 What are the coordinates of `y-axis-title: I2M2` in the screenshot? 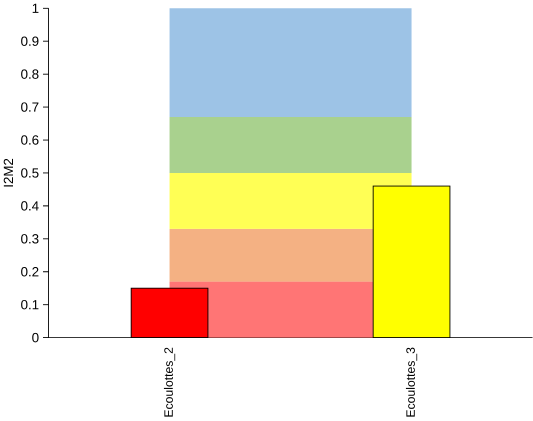 It's located at (8, 172).